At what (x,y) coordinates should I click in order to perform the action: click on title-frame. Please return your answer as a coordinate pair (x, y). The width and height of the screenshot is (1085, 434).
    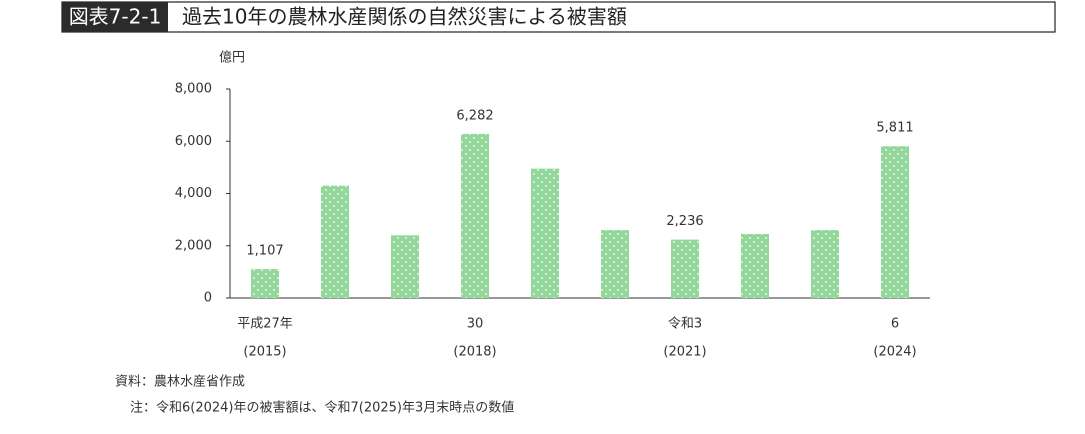
    Looking at the image, I should click on (558, 17).